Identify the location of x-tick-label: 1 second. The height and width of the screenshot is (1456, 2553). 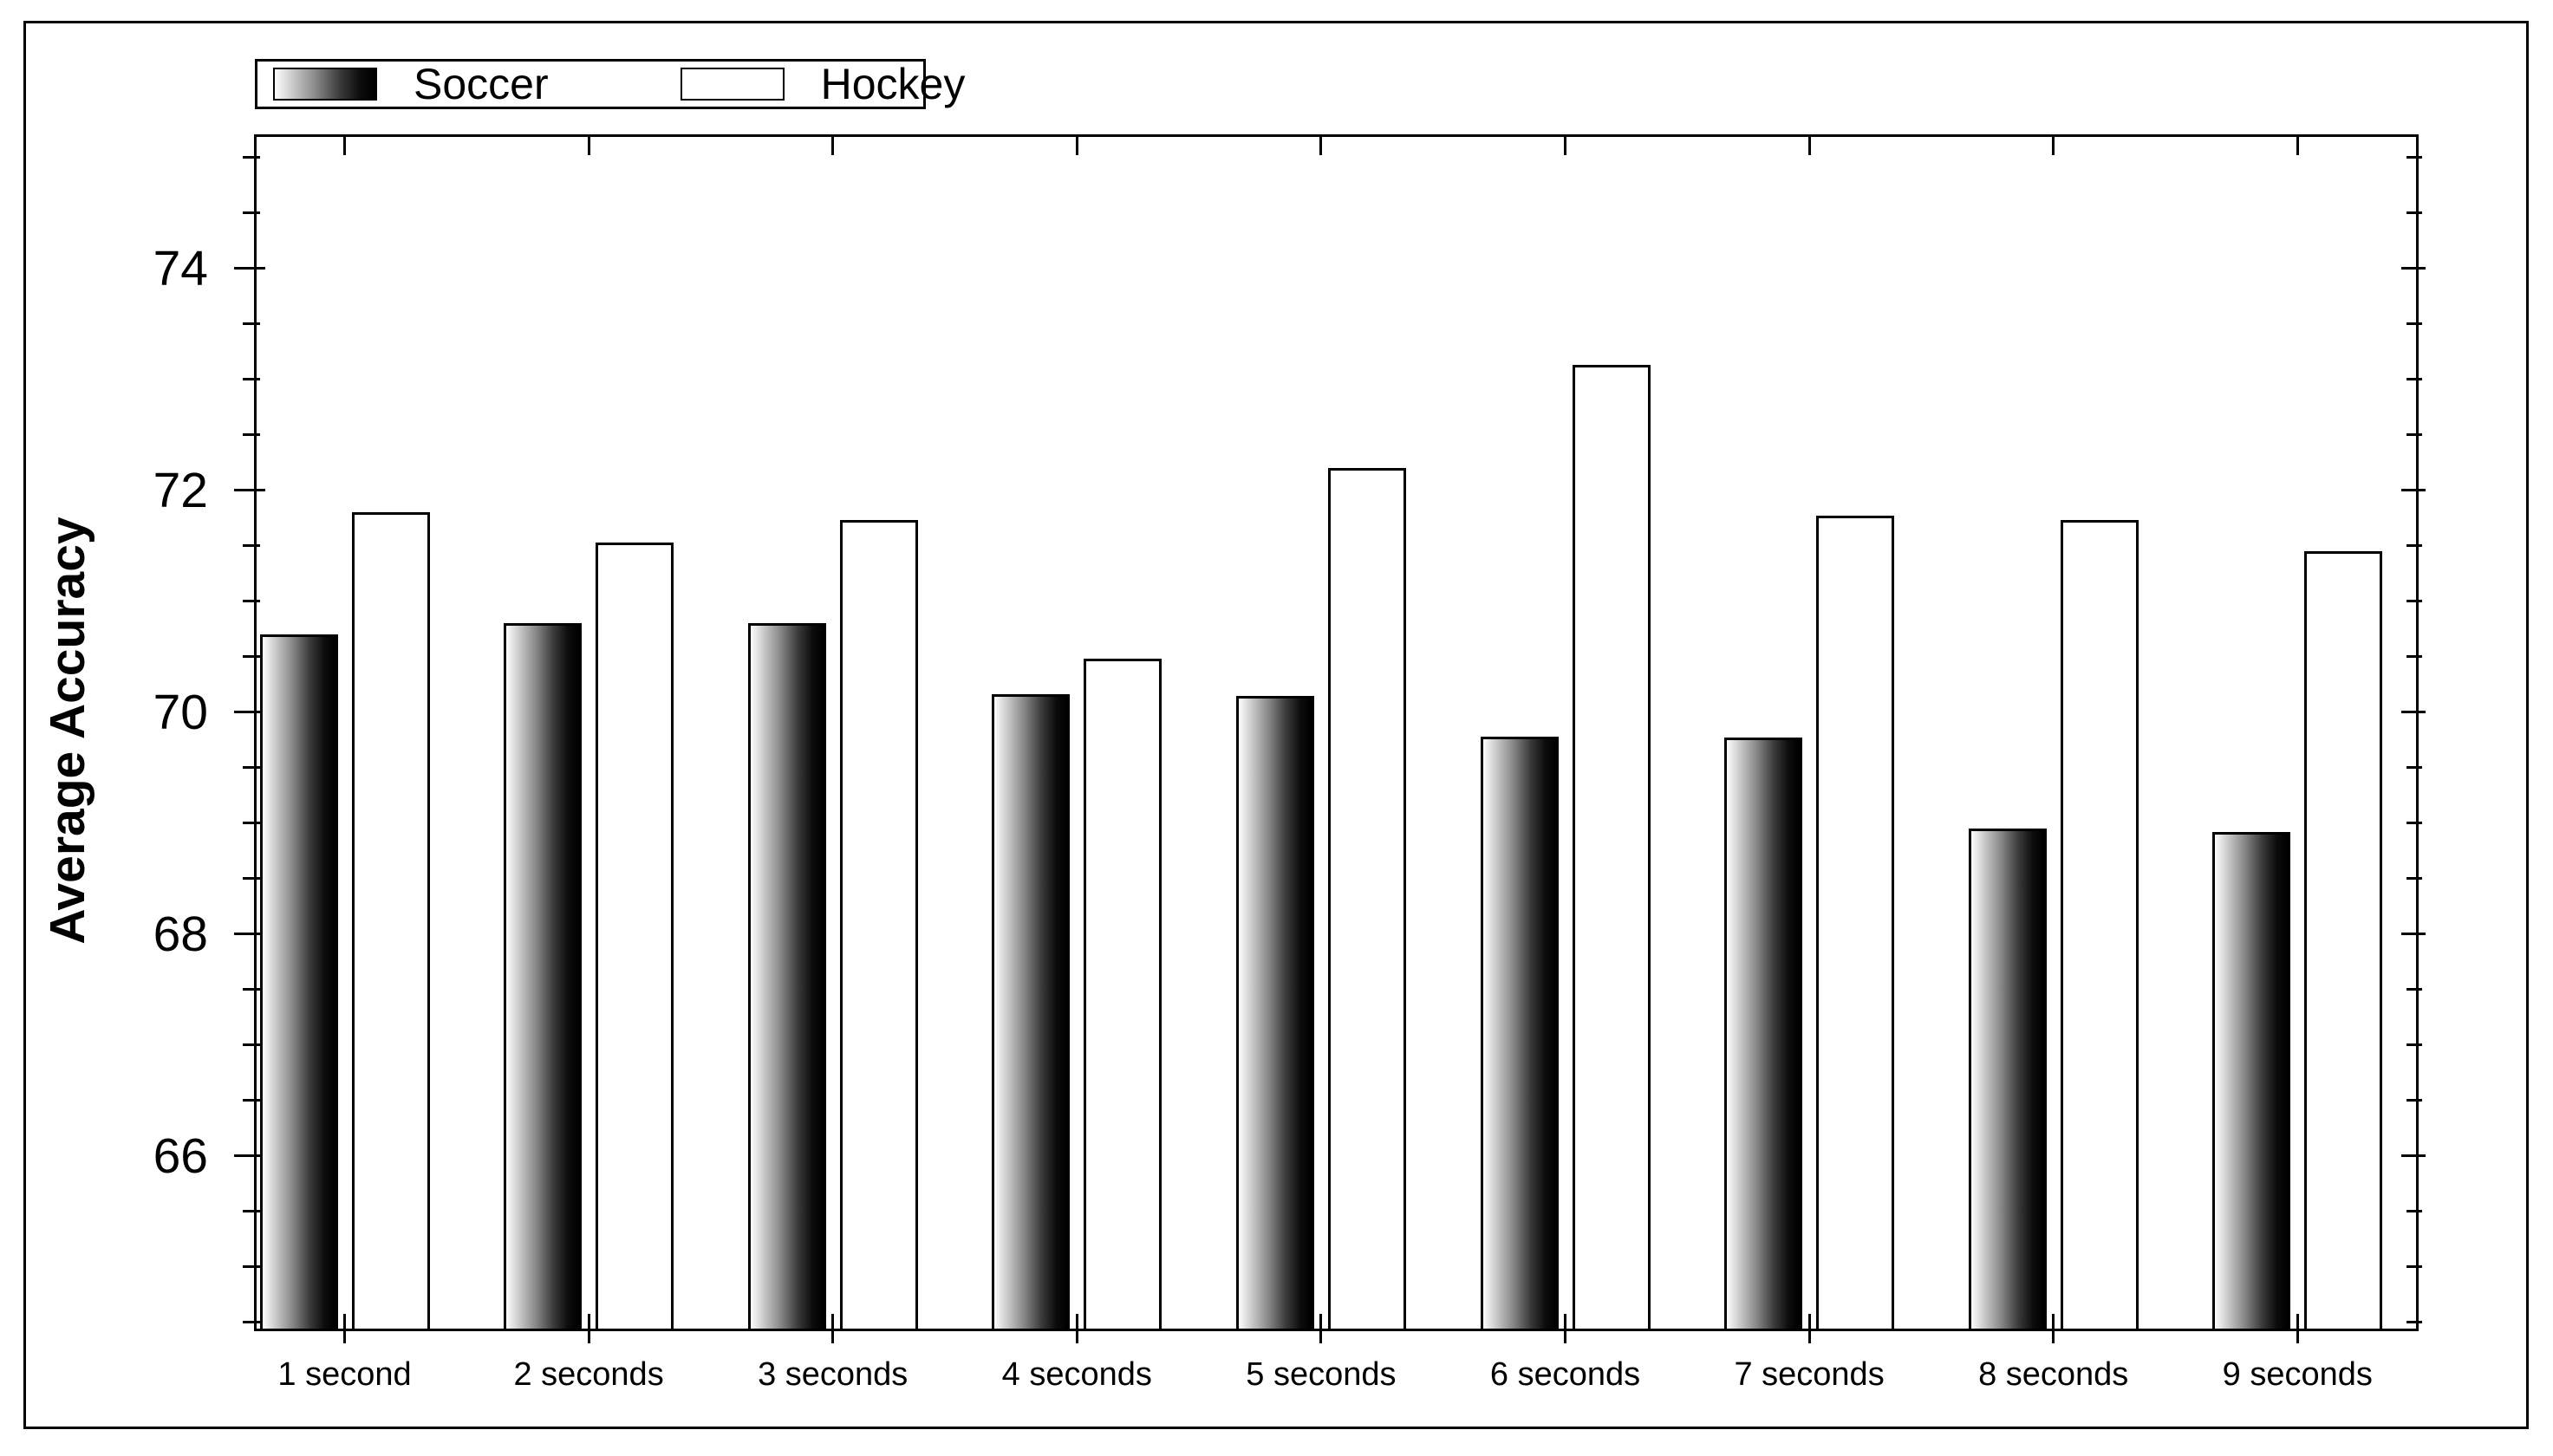
(344, 1374).